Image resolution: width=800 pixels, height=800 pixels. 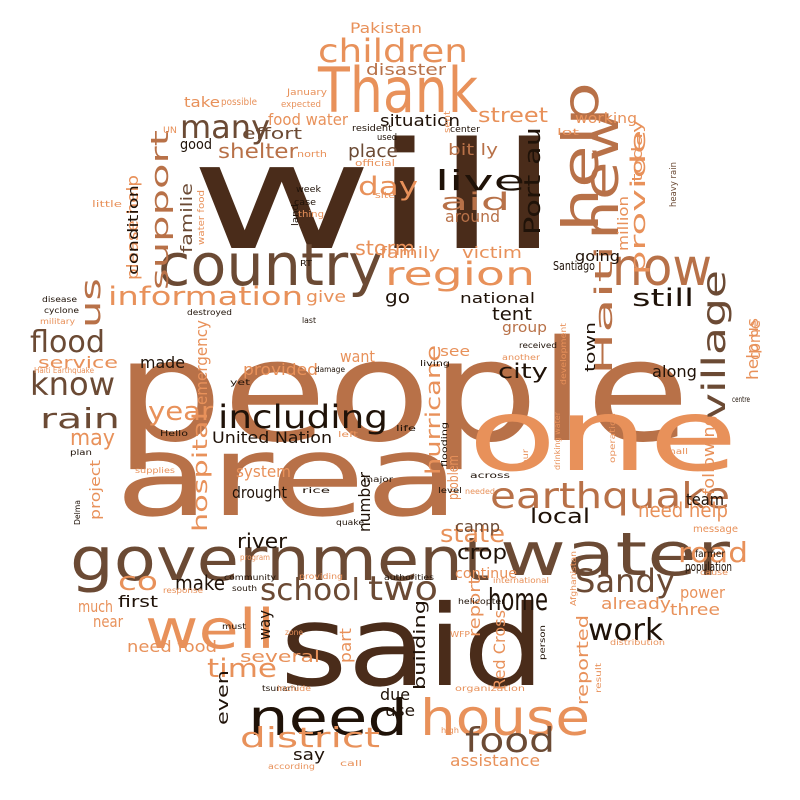 I want to click on word-give: give, so click(x=326, y=296).